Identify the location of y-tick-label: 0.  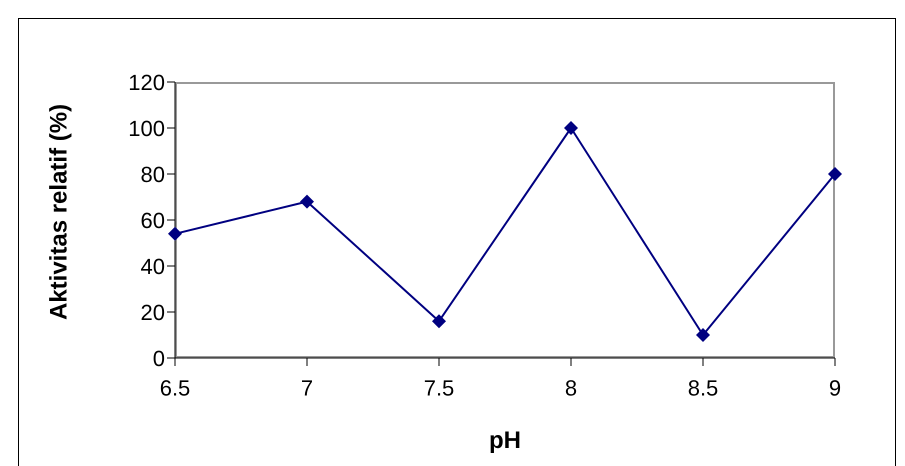
(158, 358).